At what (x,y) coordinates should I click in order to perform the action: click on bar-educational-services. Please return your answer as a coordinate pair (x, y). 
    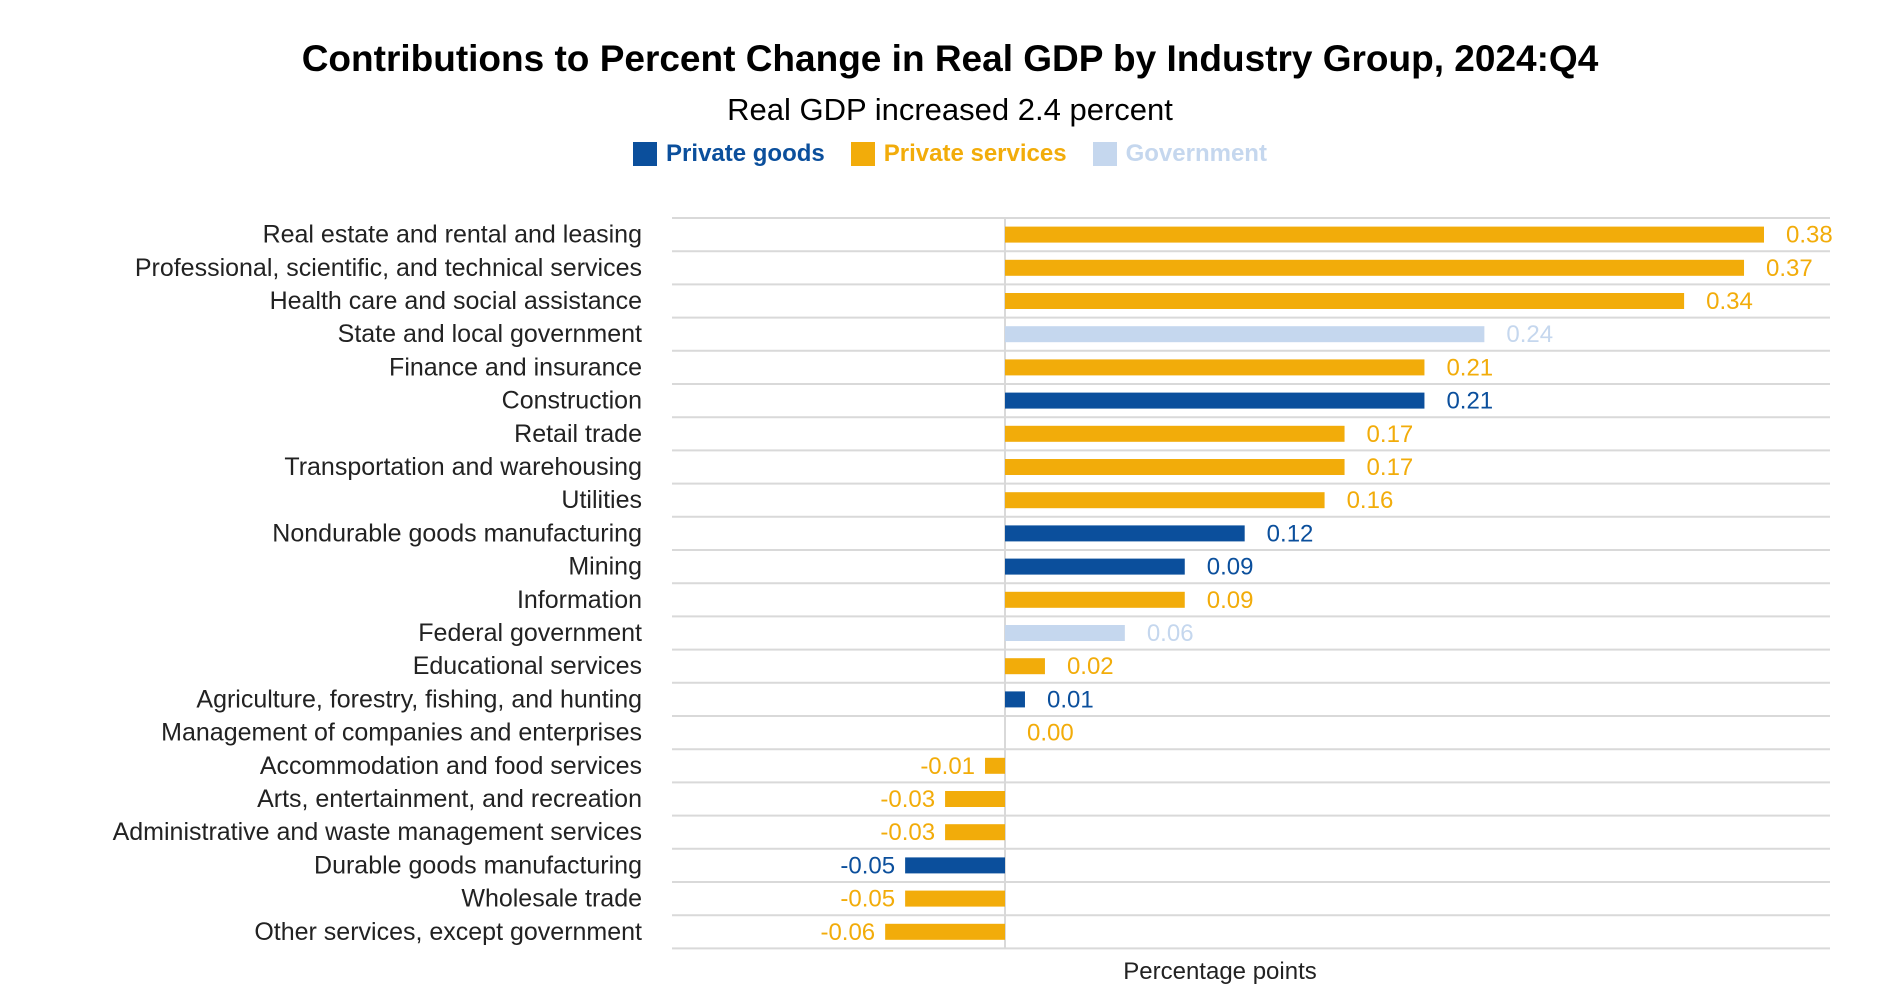
    Looking at the image, I should click on (1025, 666).